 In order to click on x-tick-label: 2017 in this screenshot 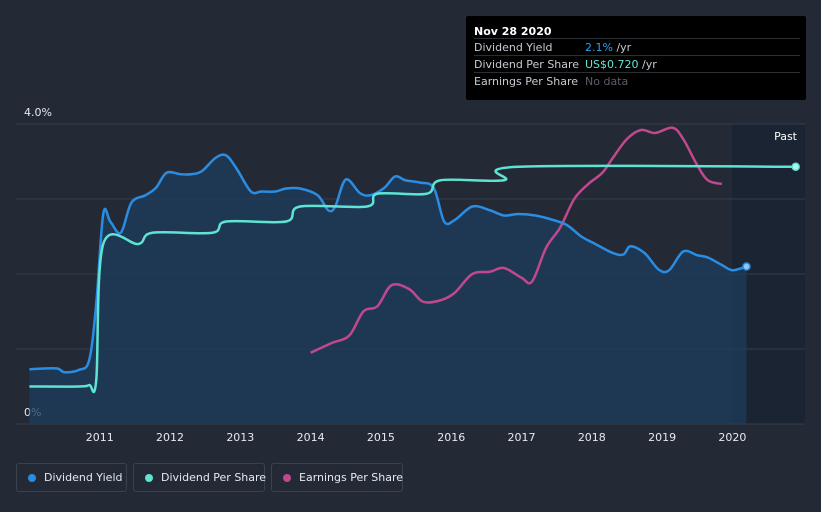, I will do `click(522, 437)`.